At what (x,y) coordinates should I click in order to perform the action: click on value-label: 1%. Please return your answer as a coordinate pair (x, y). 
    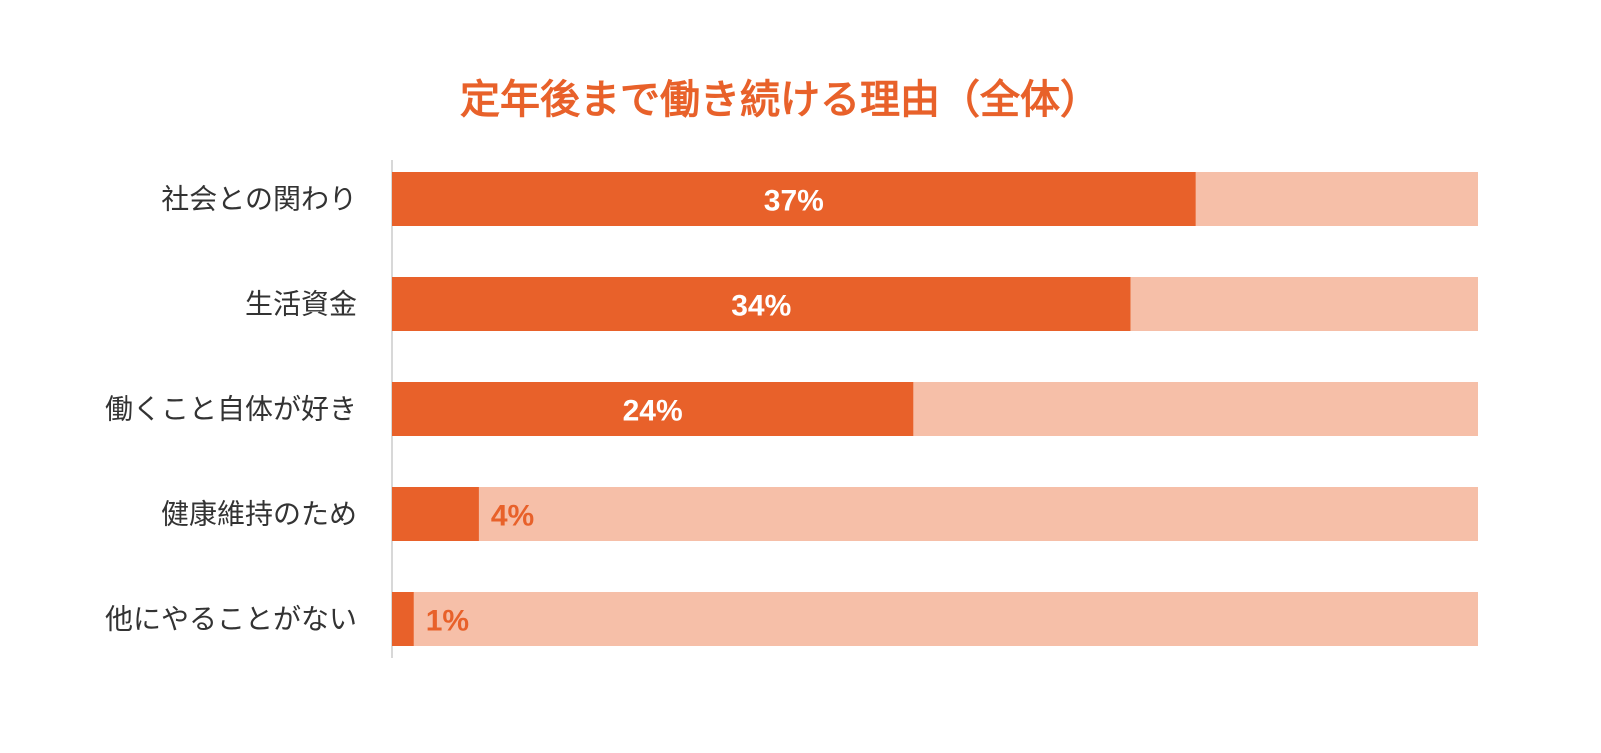
    Looking at the image, I should click on (447, 621).